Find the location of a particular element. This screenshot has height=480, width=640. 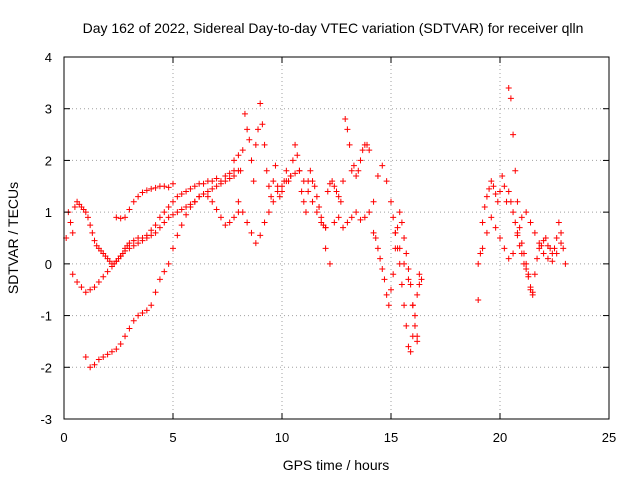

x-tick-label: 0 is located at coordinates (63, 437).